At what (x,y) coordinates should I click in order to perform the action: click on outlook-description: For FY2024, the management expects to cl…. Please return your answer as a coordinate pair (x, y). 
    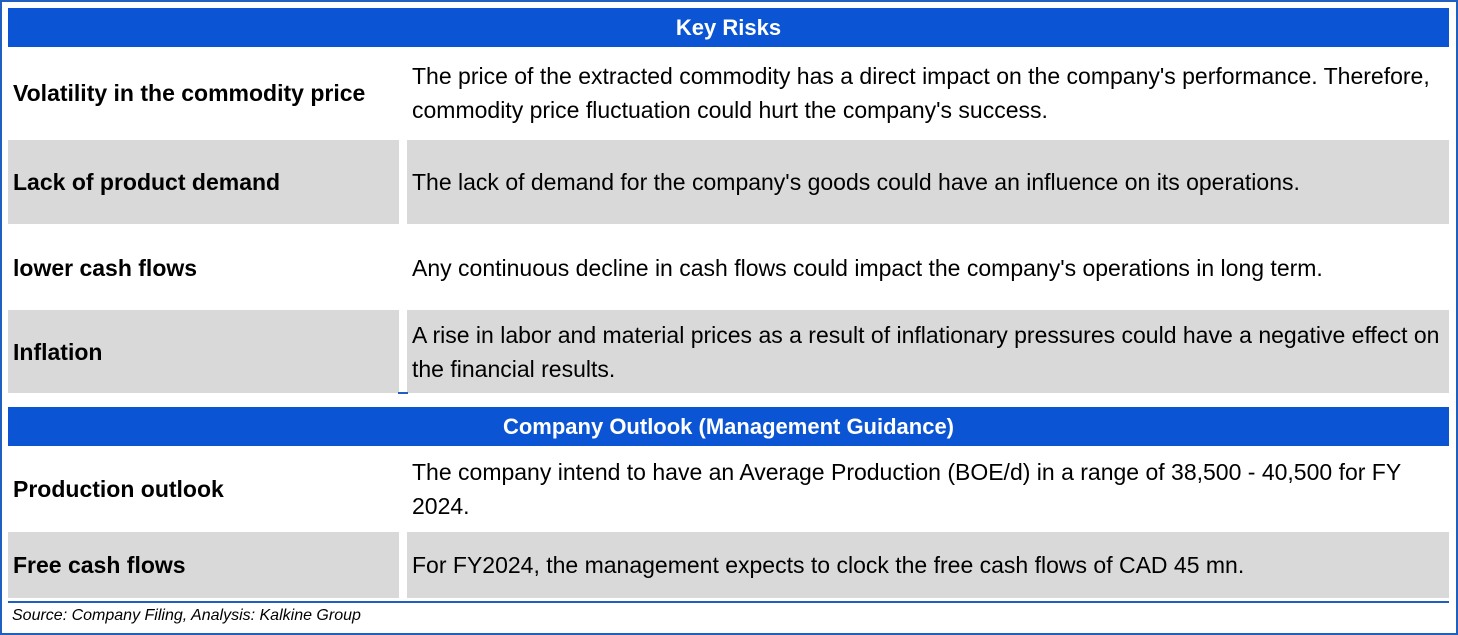
    Looking at the image, I should click on (928, 565).